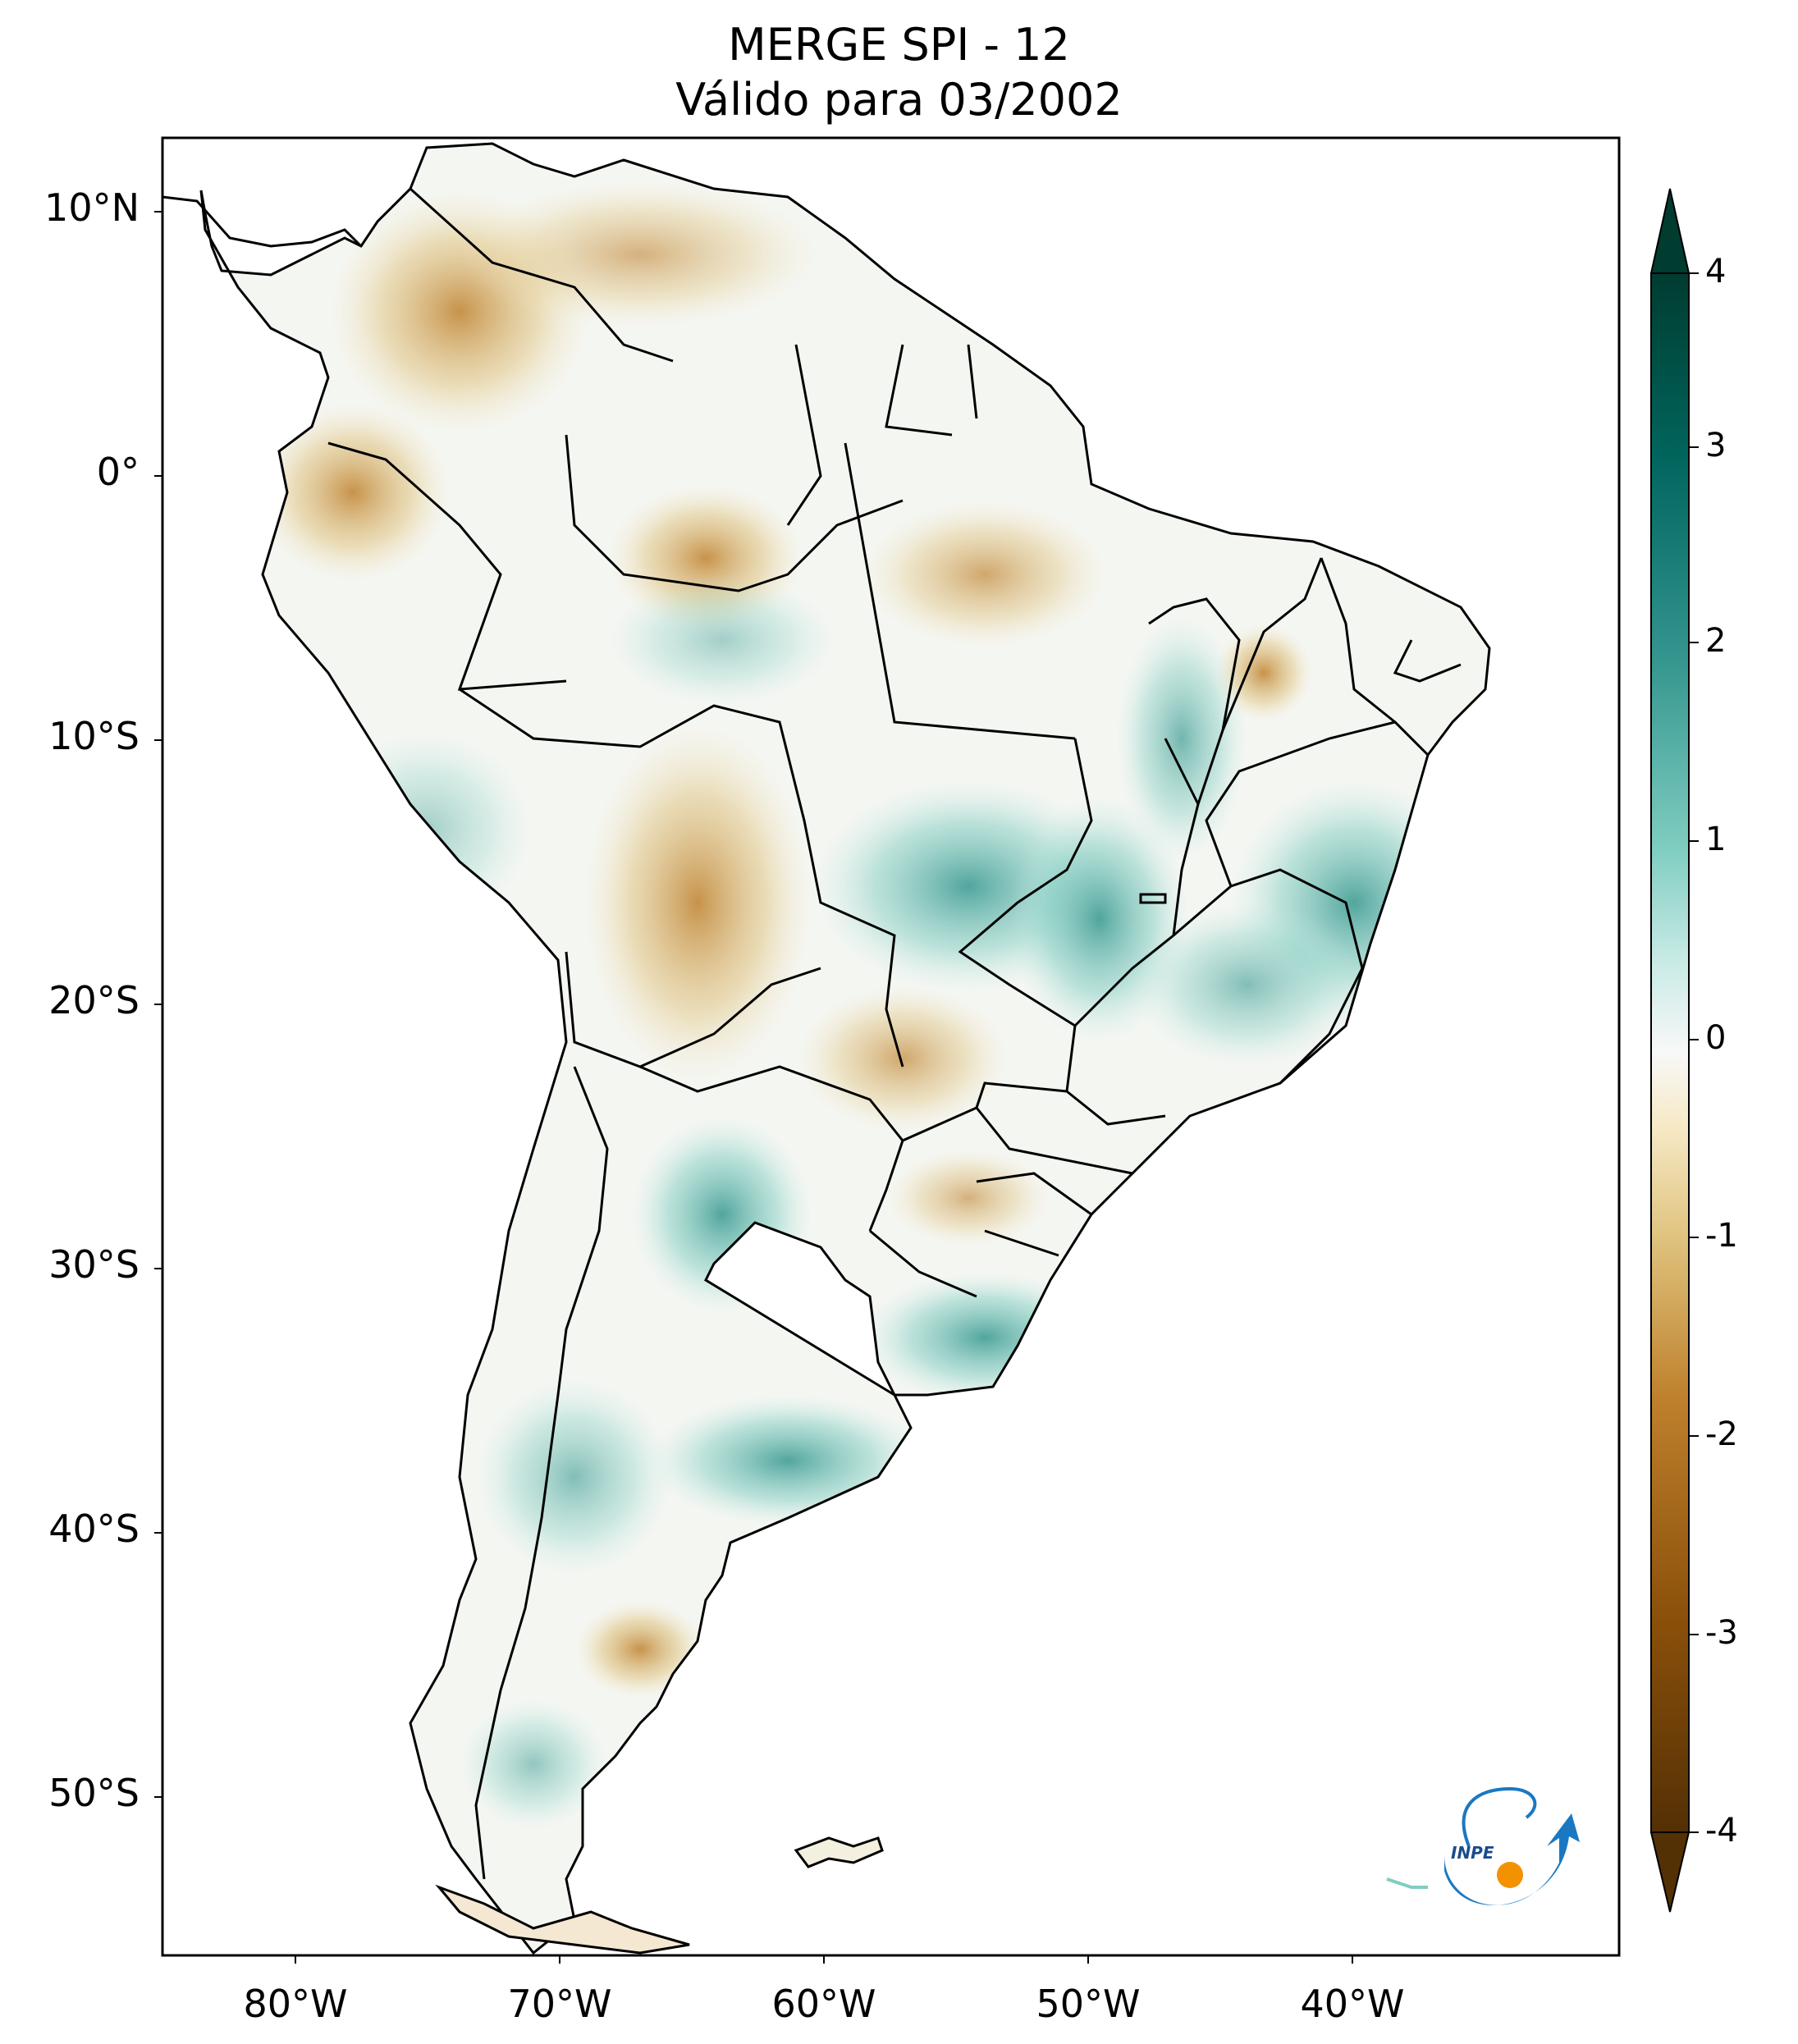  Describe the element at coordinates (262, 222) in the screenshot. I see `central-america-coast` at that location.